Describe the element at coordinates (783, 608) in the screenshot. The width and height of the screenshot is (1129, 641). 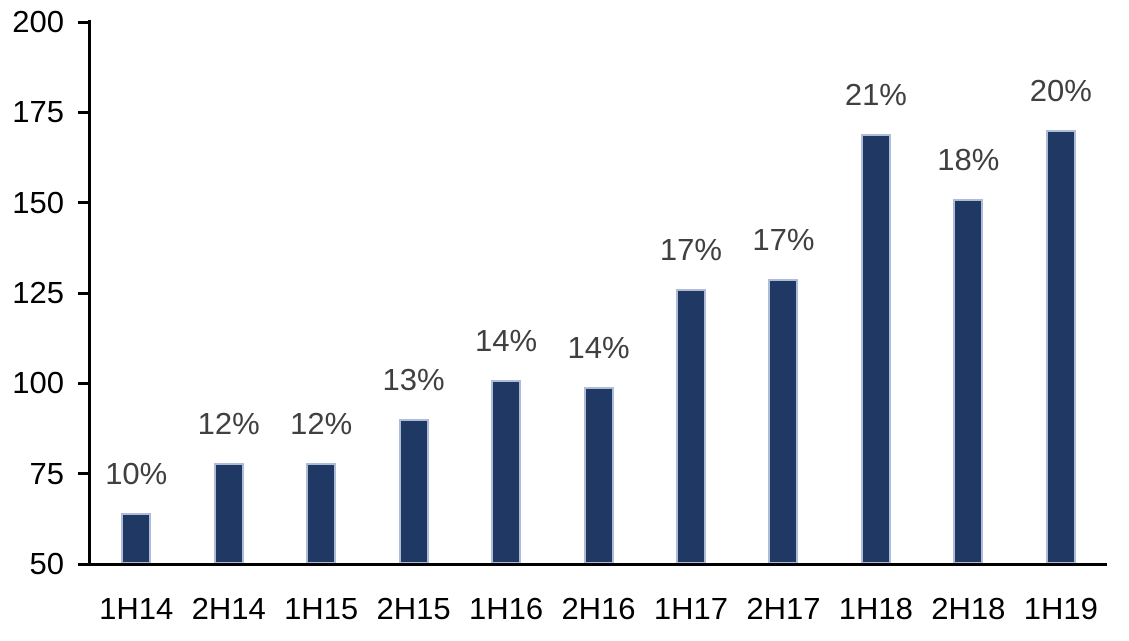
I see `x-axis-category-label: 2H17` at that location.